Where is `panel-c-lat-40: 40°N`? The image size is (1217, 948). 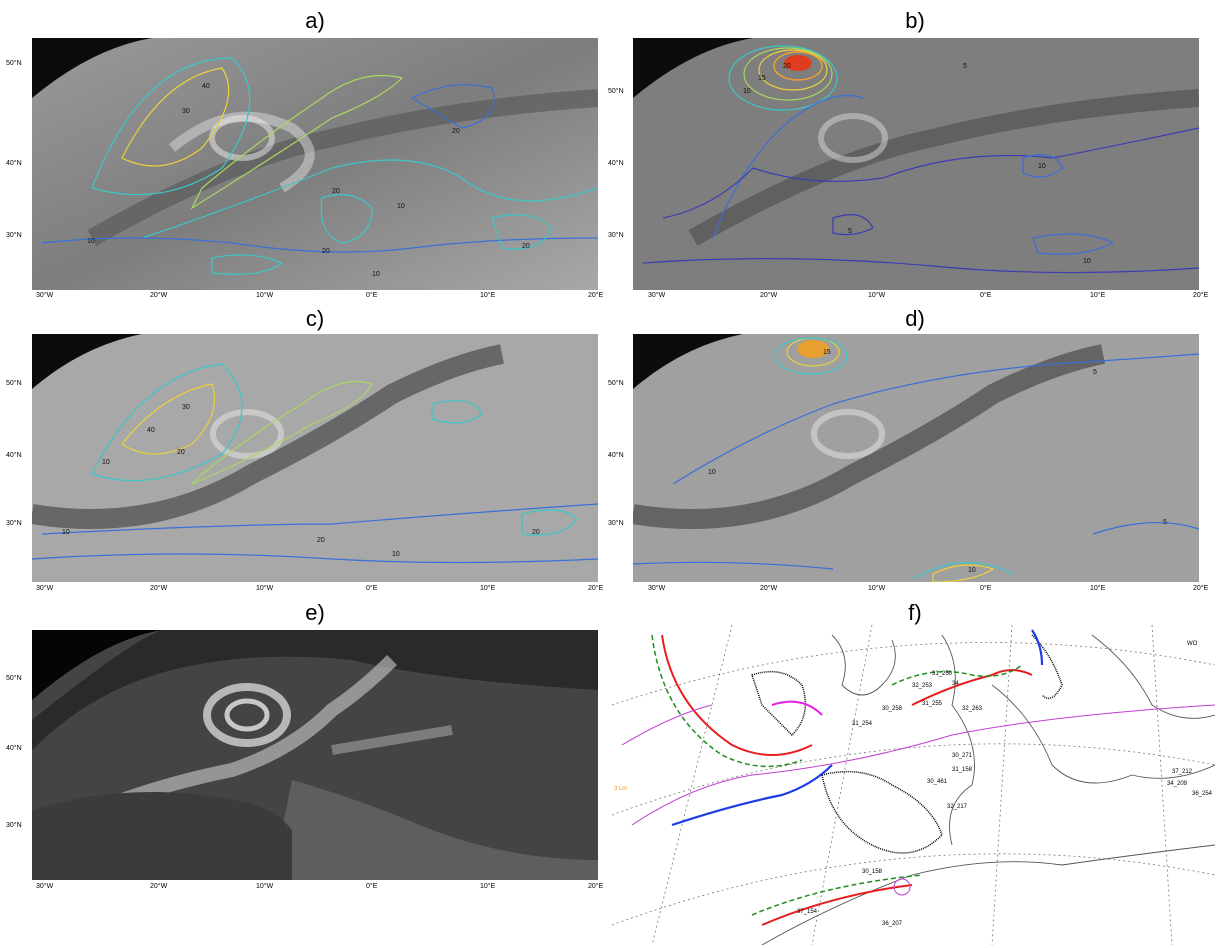 panel-c-lat-40: 40°N is located at coordinates (14, 455).